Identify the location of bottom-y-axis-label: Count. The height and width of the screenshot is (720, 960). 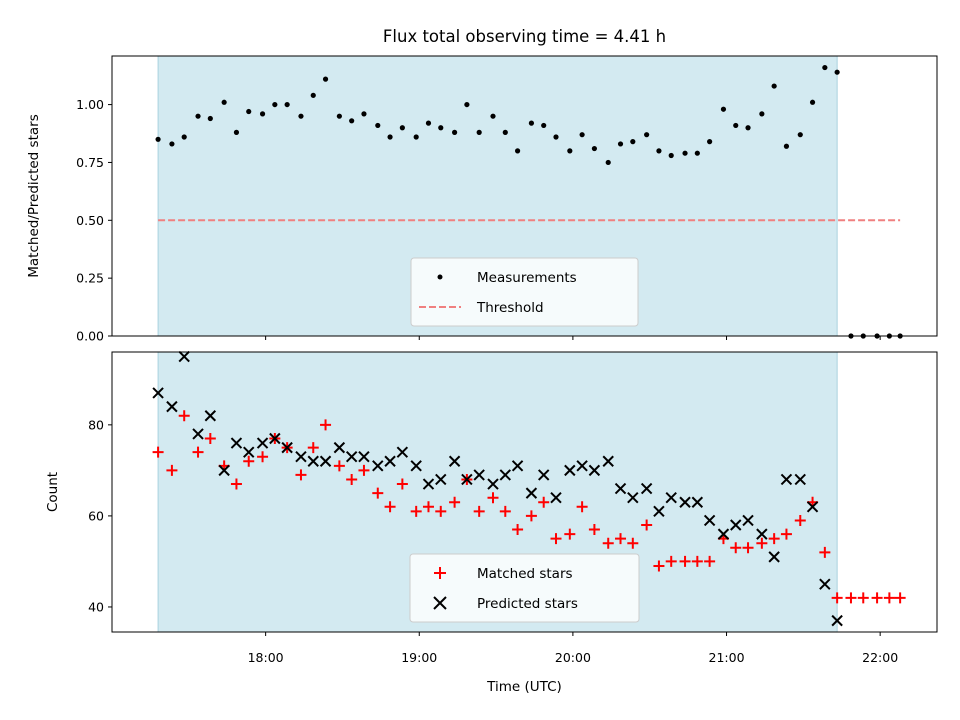
(53, 492).